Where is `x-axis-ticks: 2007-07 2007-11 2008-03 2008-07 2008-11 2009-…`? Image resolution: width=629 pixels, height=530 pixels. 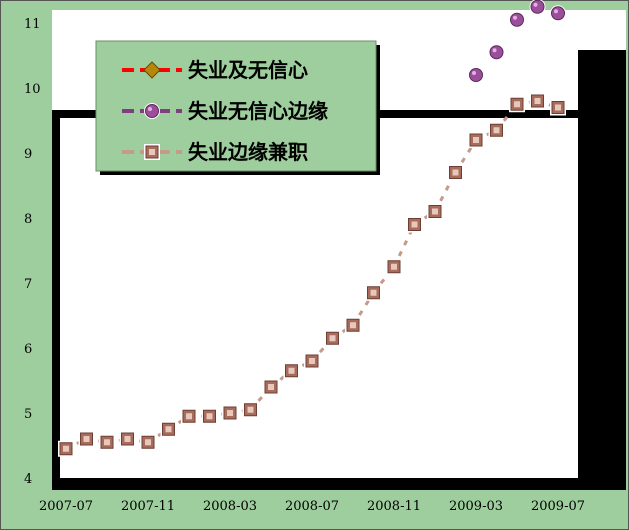
x-axis-ticks: 2007-07 2007-11 2008-03 2008-07 2008-11 2009-… is located at coordinates (312, 506).